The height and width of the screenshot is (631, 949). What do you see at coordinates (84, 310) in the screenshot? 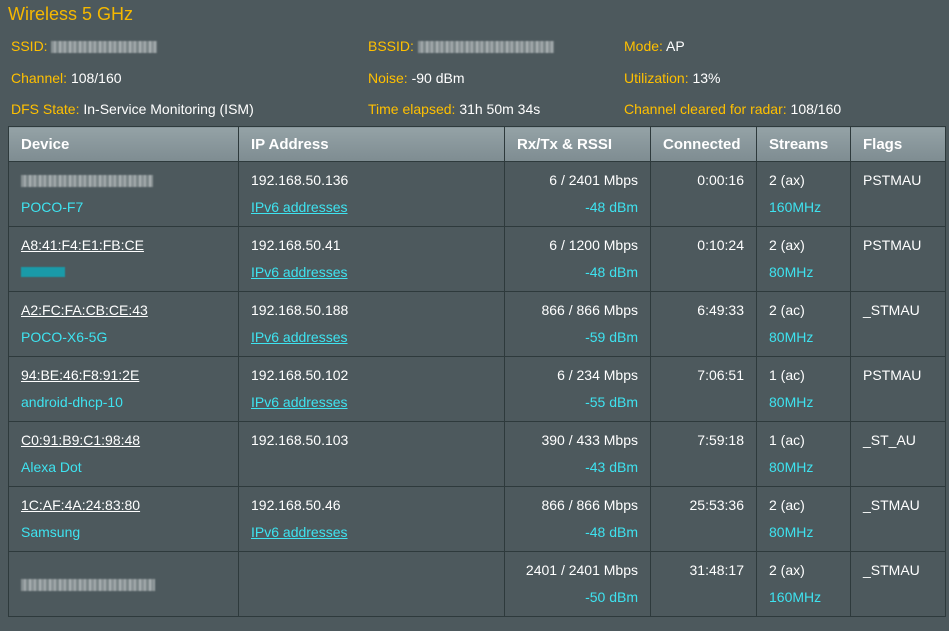
I see `mac-link: A2:FC:FA:CB:CE:43` at bounding box center [84, 310].